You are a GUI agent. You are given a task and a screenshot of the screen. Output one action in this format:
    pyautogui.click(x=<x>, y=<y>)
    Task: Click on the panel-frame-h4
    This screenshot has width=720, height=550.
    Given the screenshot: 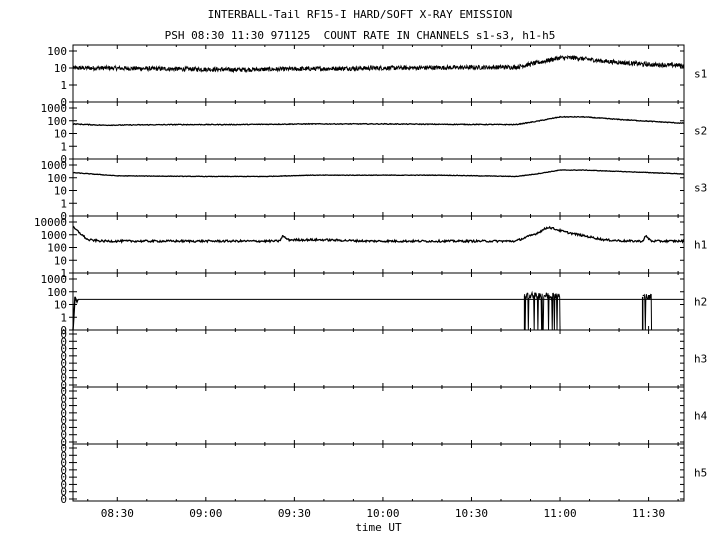 What is the action you would take?
    pyautogui.click(x=378, y=415)
    